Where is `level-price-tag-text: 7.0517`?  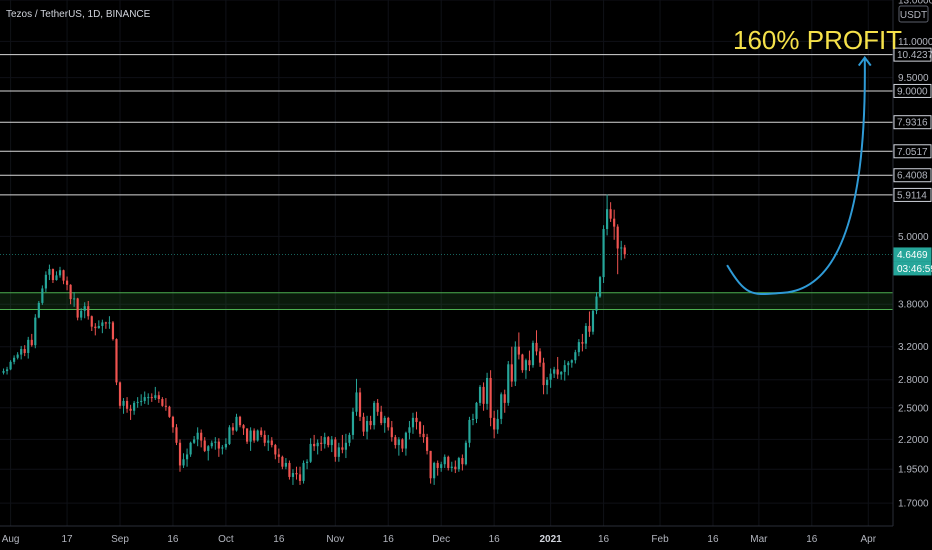
level-price-tag-text: 7.0517 is located at coordinates (912, 152).